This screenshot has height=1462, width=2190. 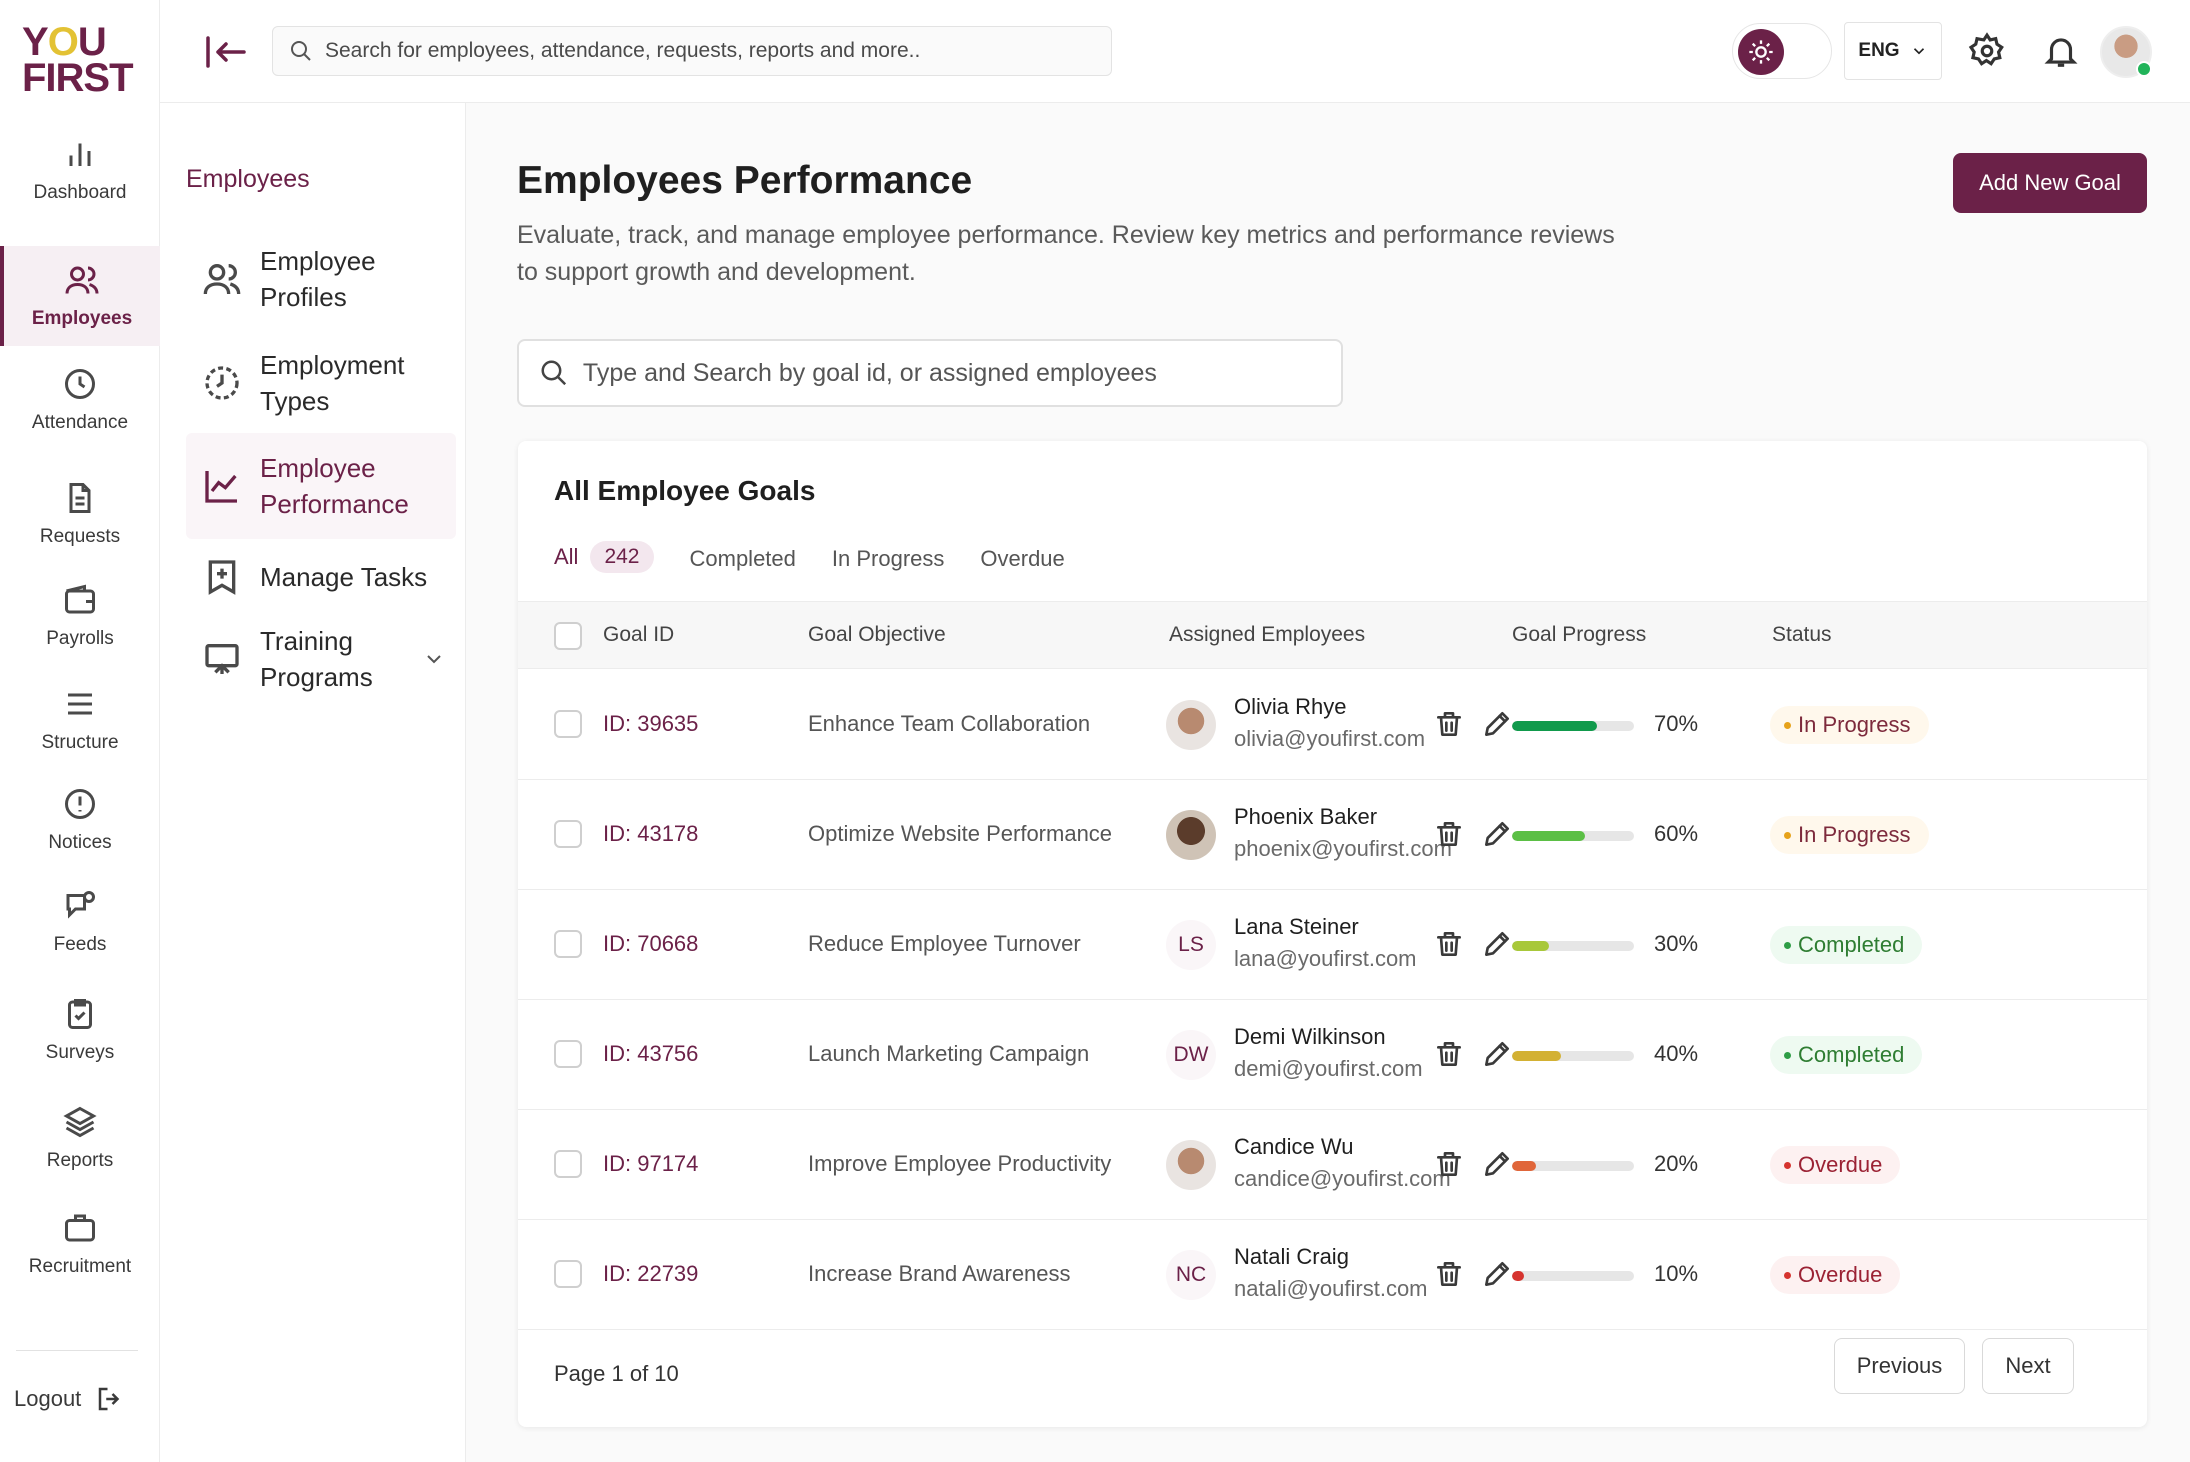 What do you see at coordinates (877, 634) in the screenshot?
I see `column-header: Goal Objective` at bounding box center [877, 634].